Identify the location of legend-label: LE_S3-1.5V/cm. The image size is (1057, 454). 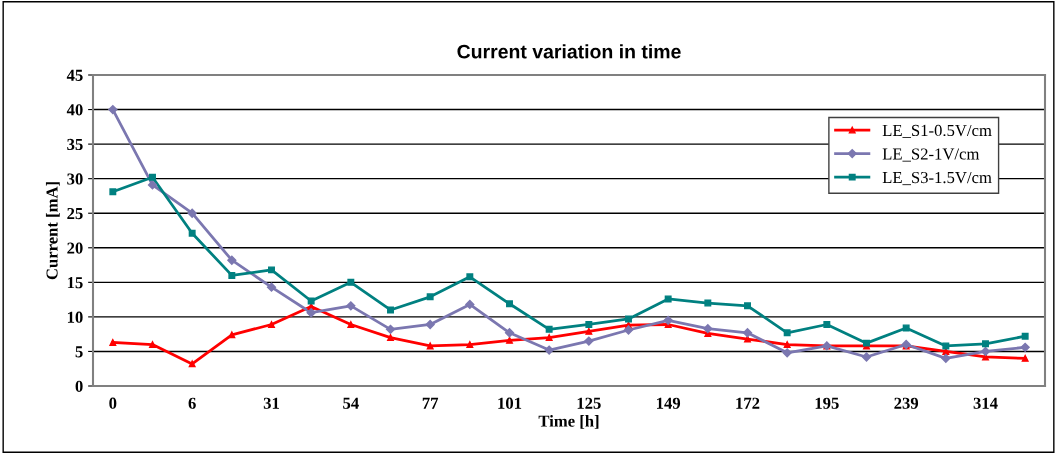
(937, 178).